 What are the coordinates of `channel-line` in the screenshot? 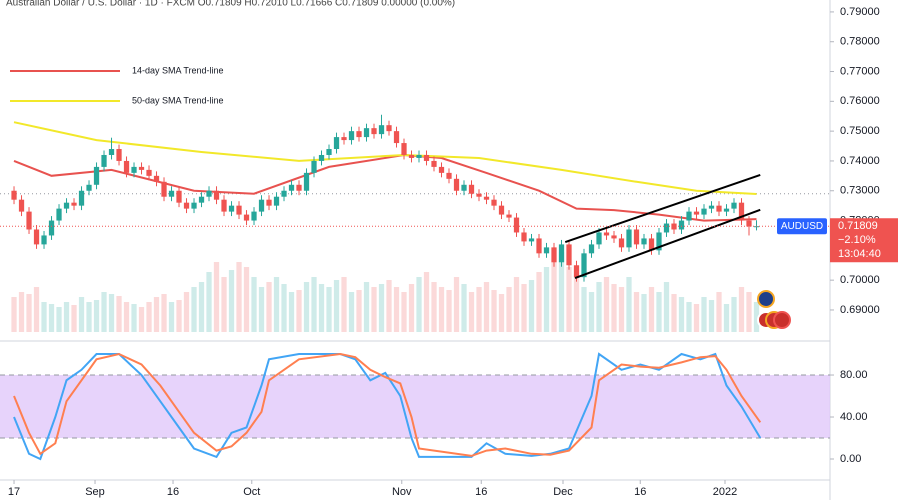 It's located at (662, 208).